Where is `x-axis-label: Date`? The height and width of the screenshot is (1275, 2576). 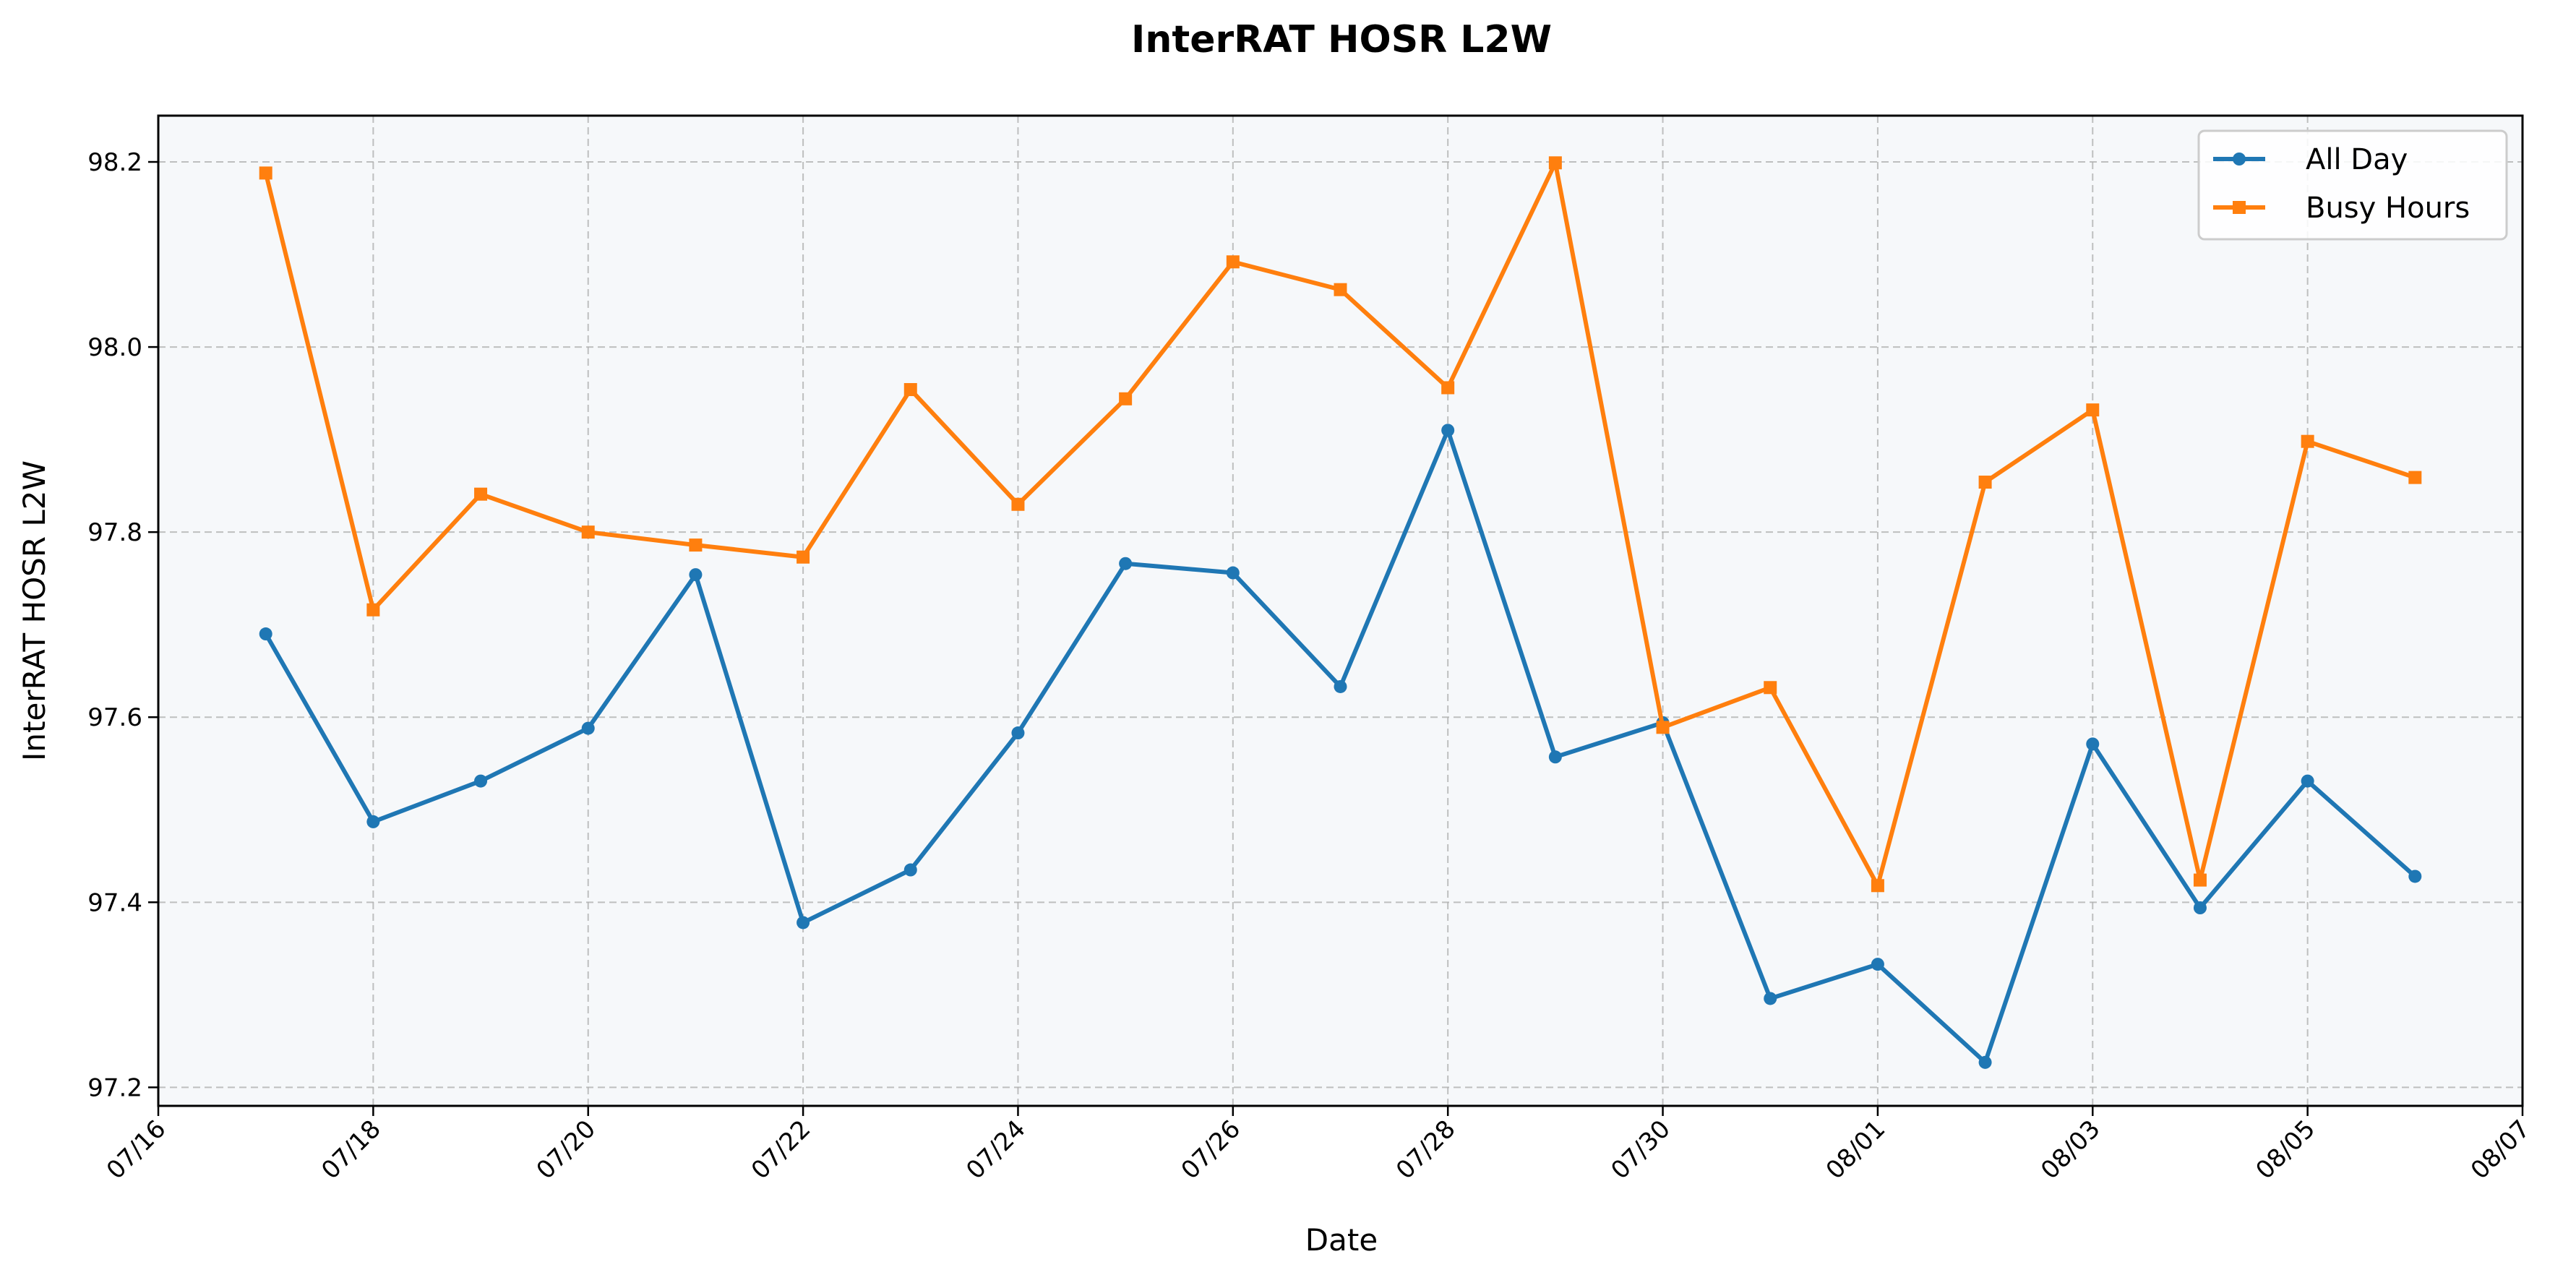
x-axis-label: Date is located at coordinates (1341, 1240).